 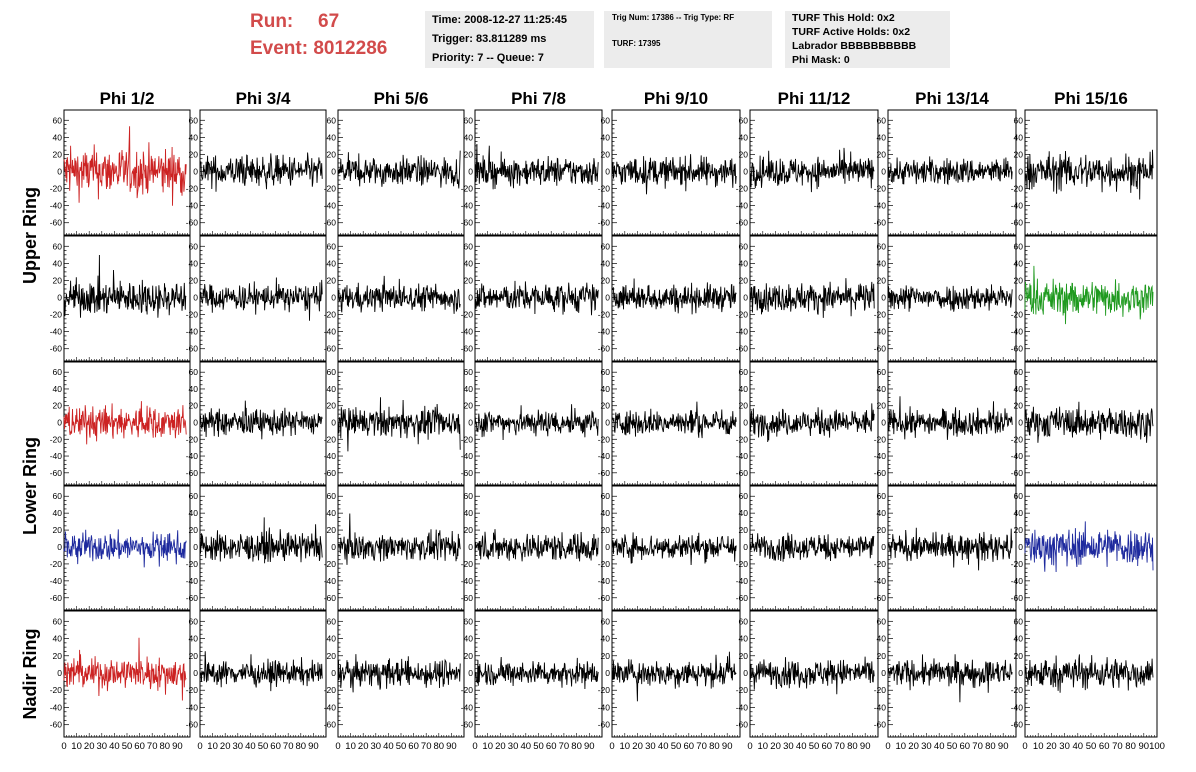 What do you see at coordinates (625, 746) in the screenshot?
I see `x-tick-label: 10` at bounding box center [625, 746].